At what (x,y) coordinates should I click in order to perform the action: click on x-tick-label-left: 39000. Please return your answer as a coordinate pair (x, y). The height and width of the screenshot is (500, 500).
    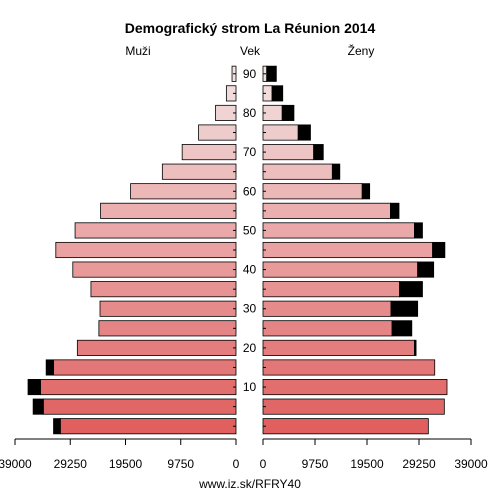
    Looking at the image, I should click on (16, 464).